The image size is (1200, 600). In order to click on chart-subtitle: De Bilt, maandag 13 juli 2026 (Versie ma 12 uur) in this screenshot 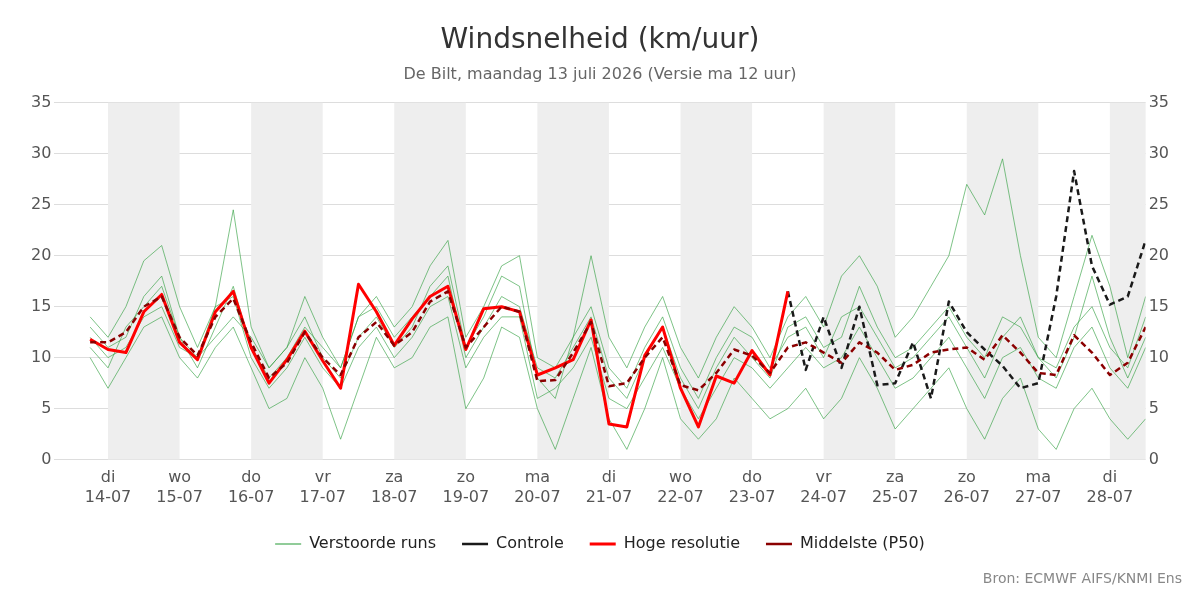, I will do `click(600, 74)`.